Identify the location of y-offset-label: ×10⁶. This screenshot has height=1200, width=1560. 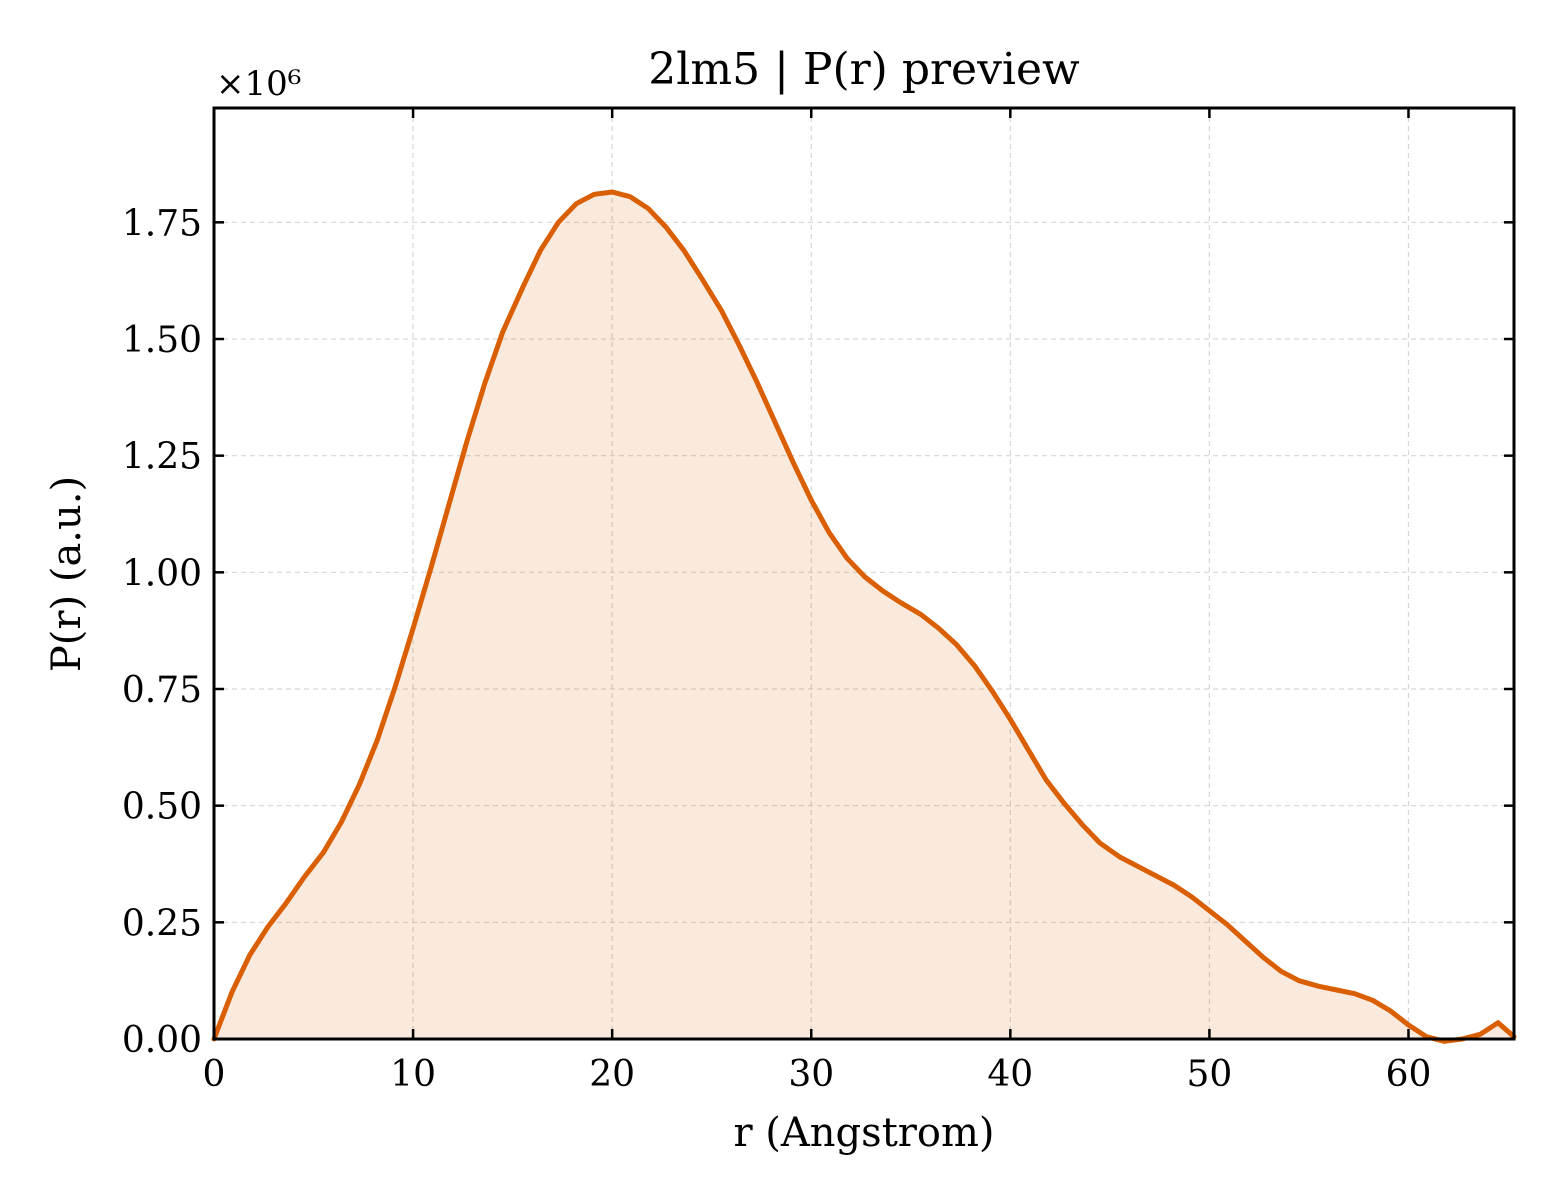
(258, 84).